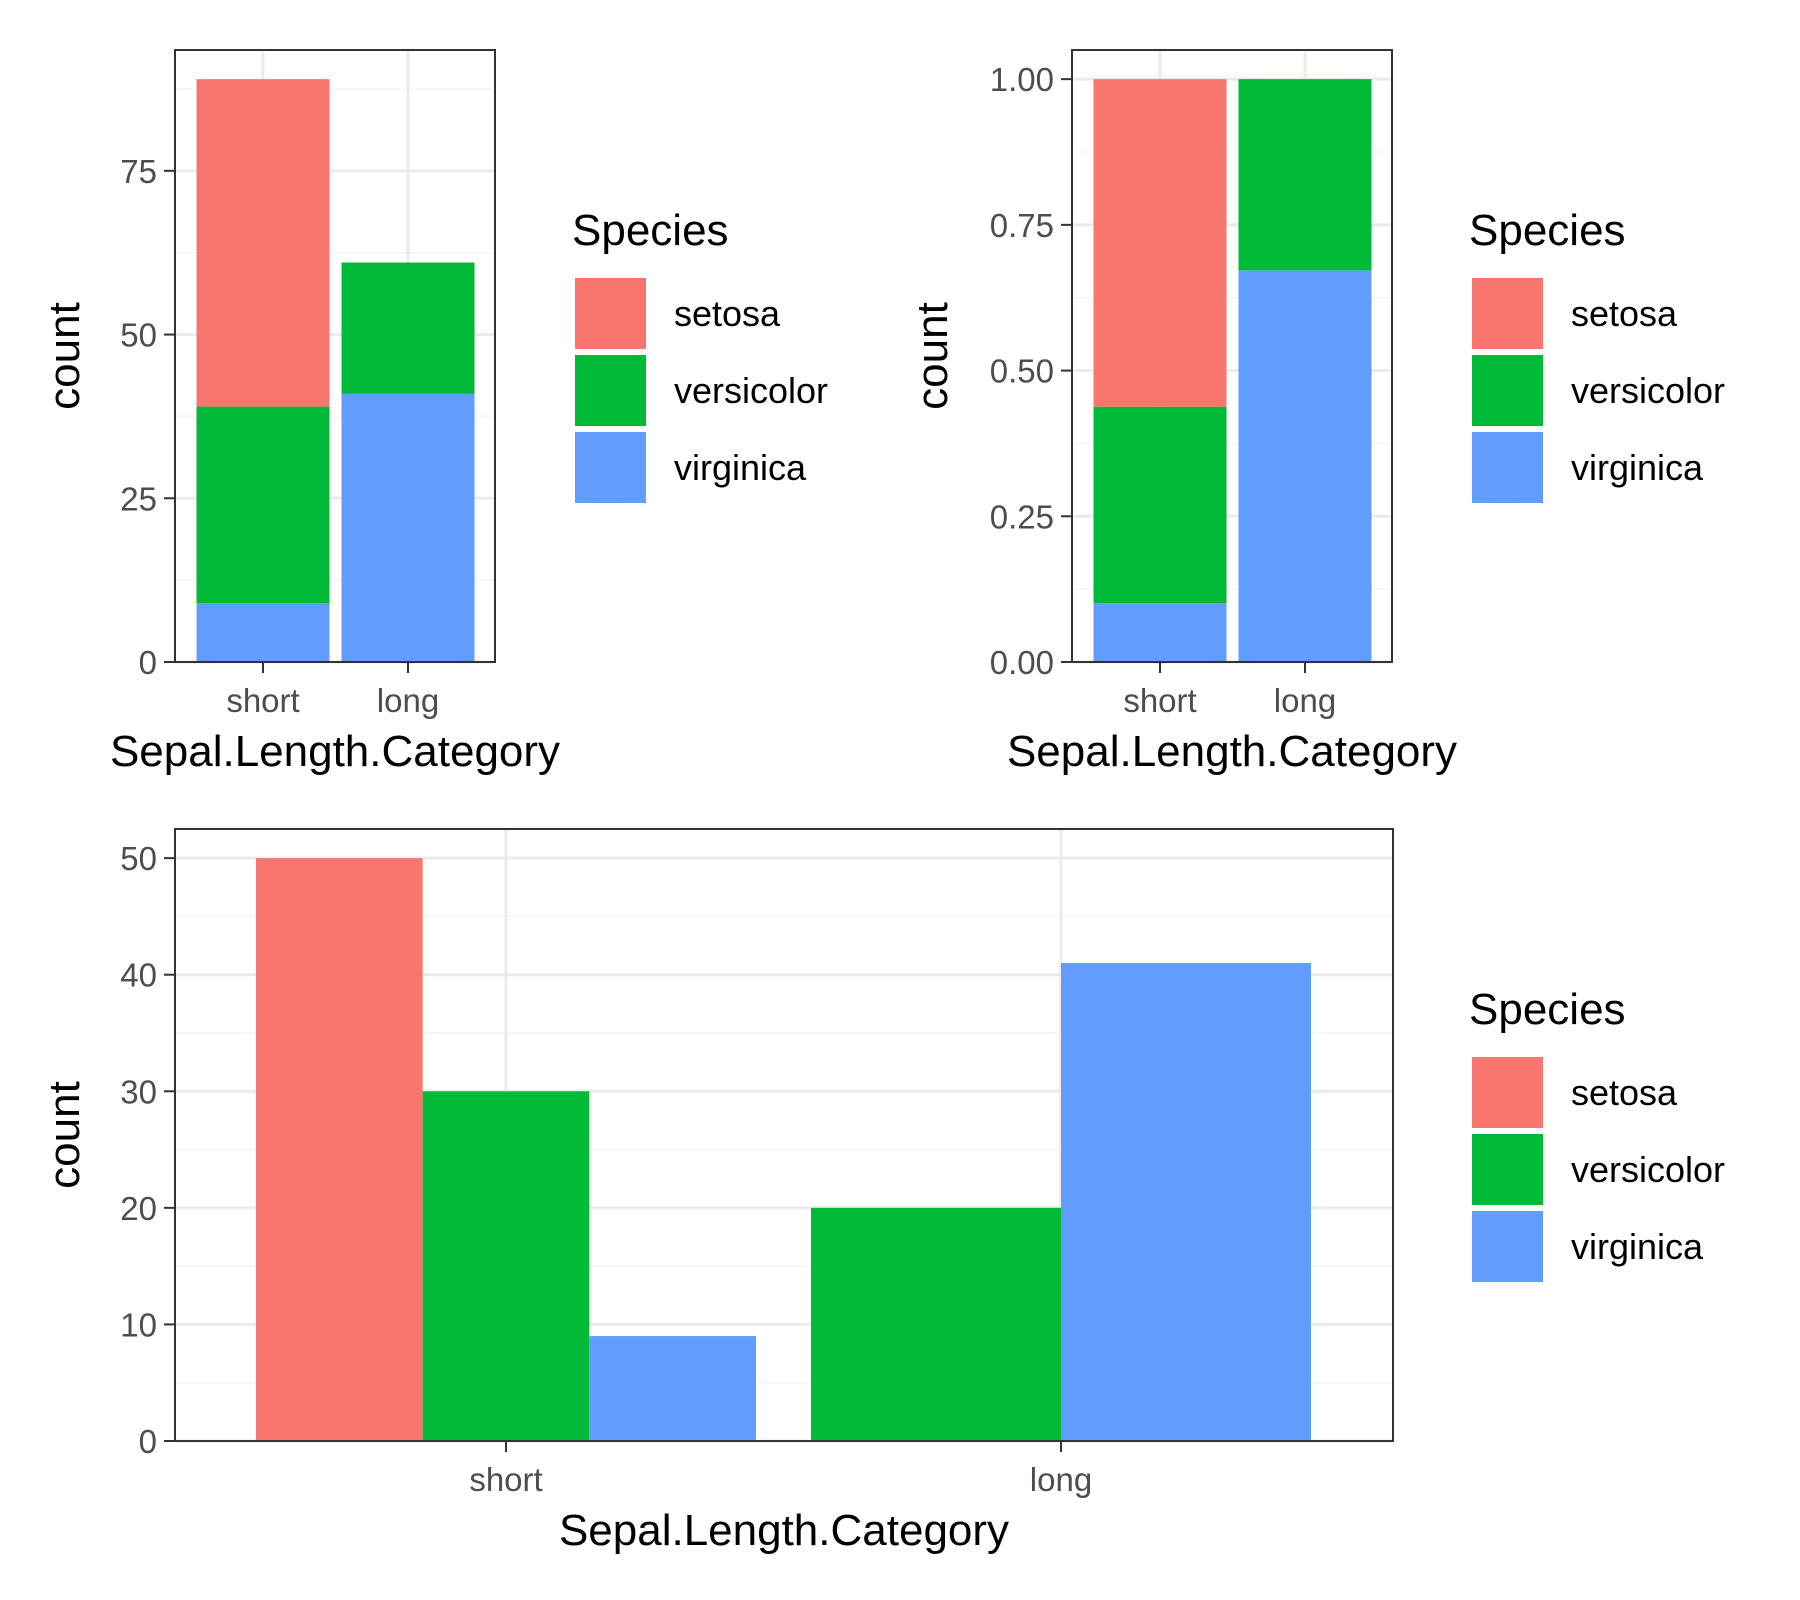  I want to click on y-tick-label: 0.00, so click(1022, 662).